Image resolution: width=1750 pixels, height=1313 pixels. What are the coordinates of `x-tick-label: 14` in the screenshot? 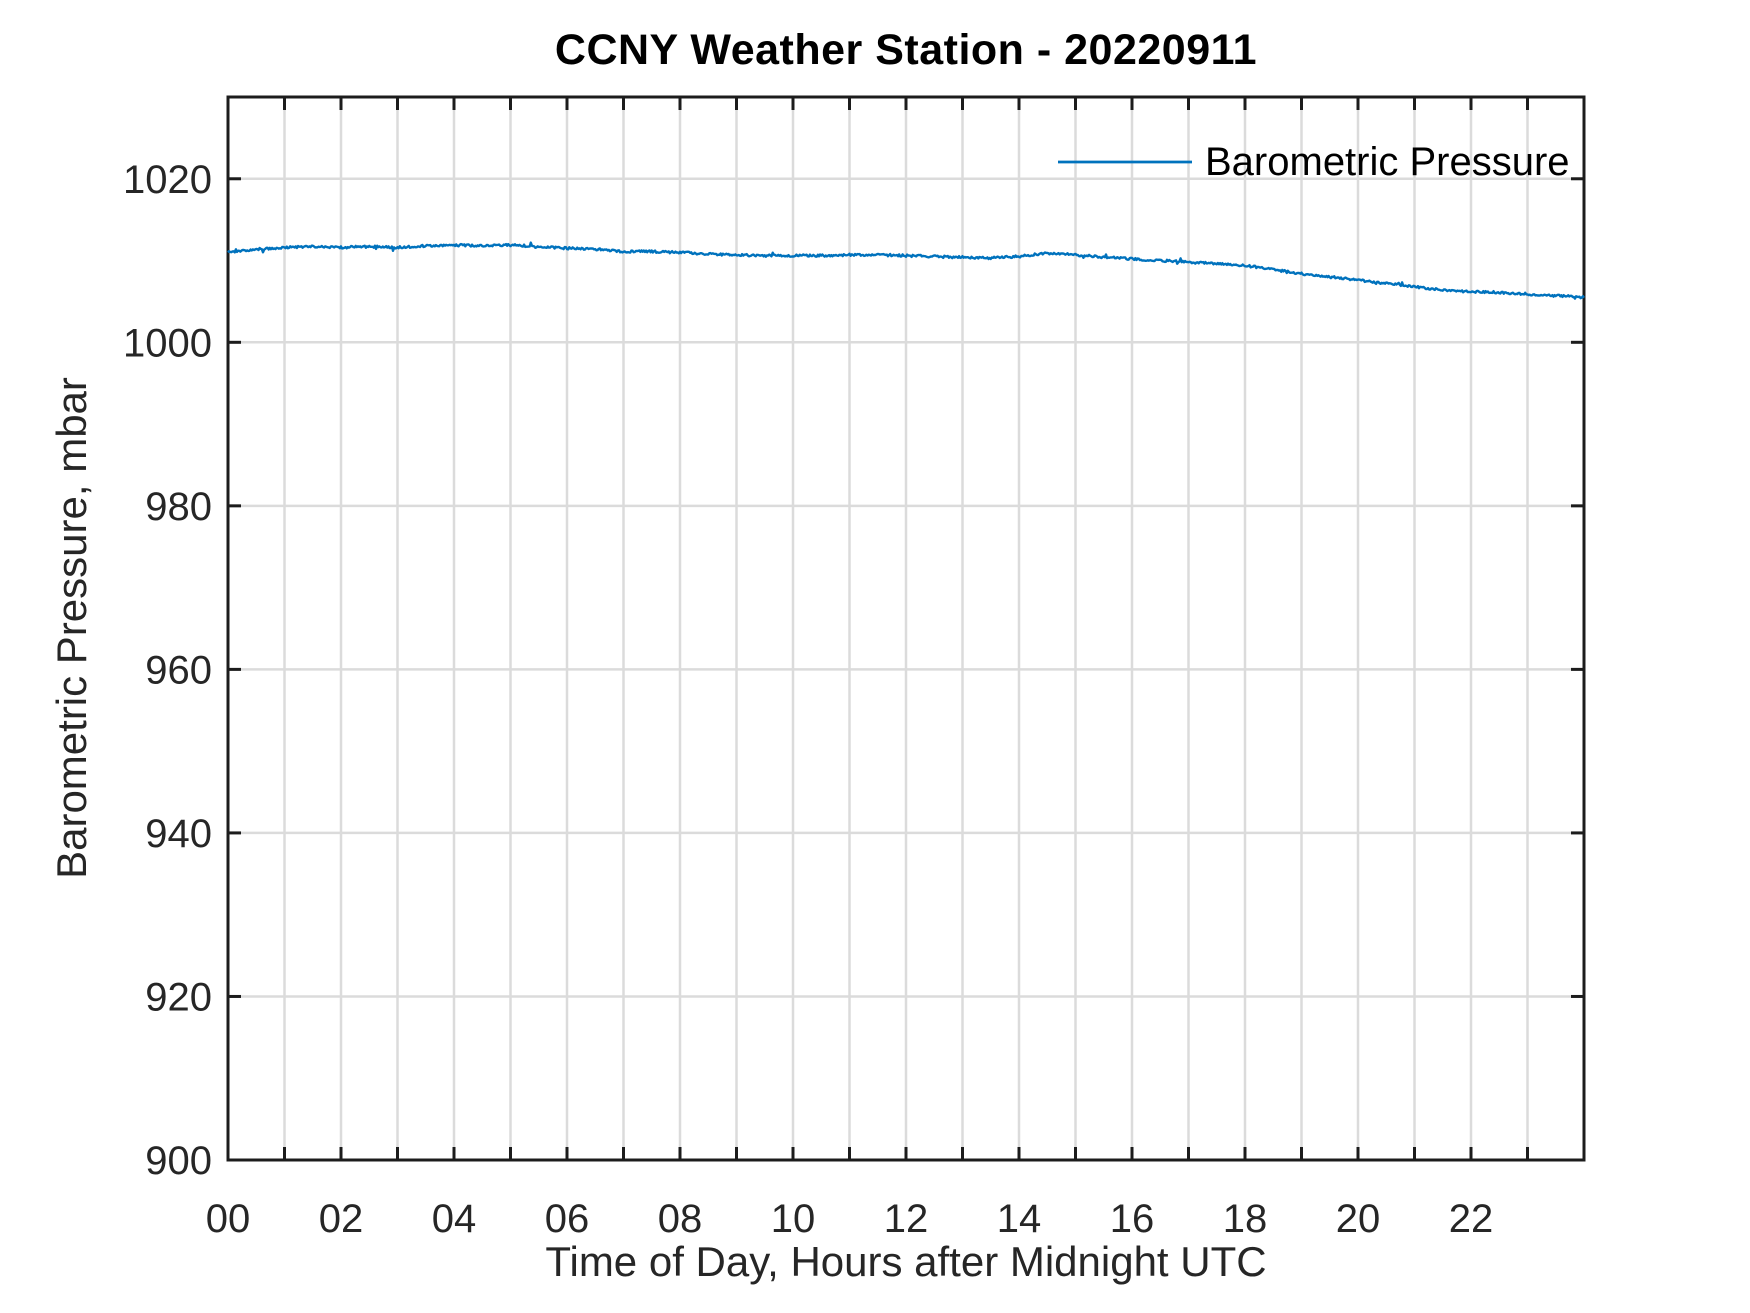 It's located at (1019, 1219).